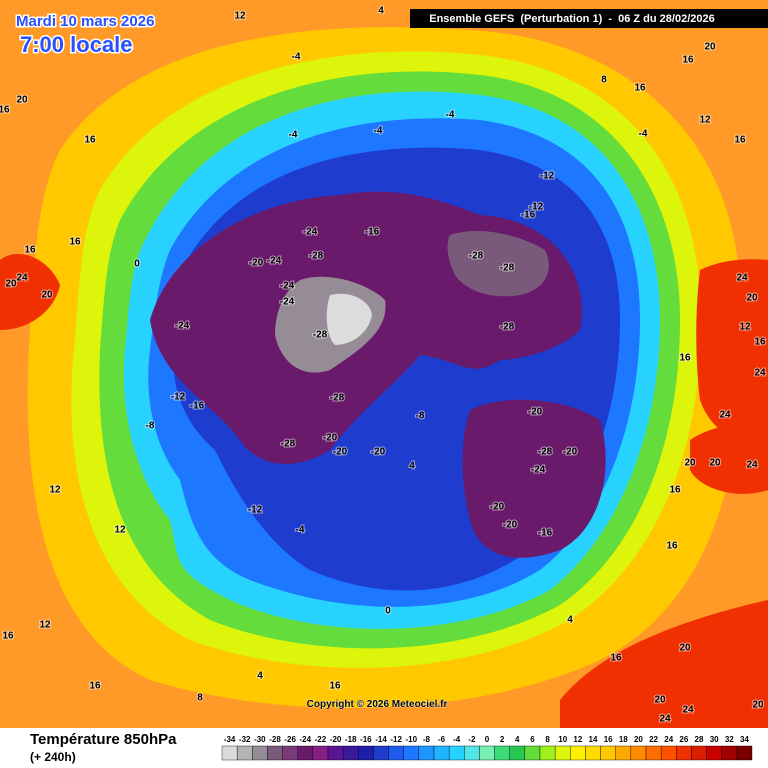  I want to click on legend-tick-label: -24, so click(306, 739).